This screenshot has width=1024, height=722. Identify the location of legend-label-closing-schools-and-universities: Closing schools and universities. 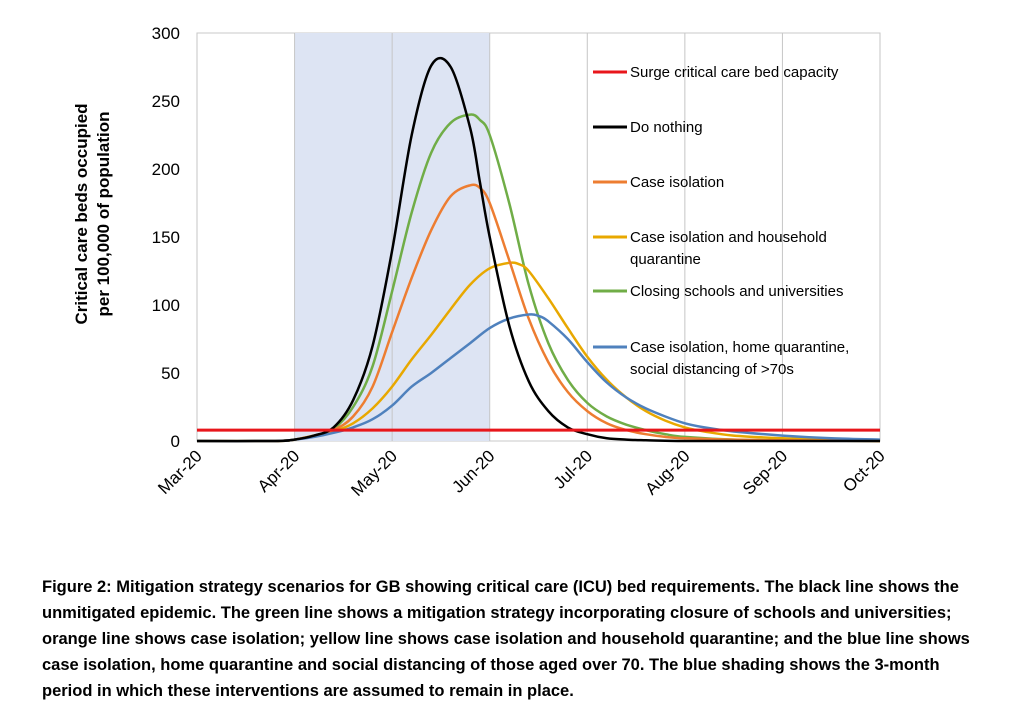
(736, 291).